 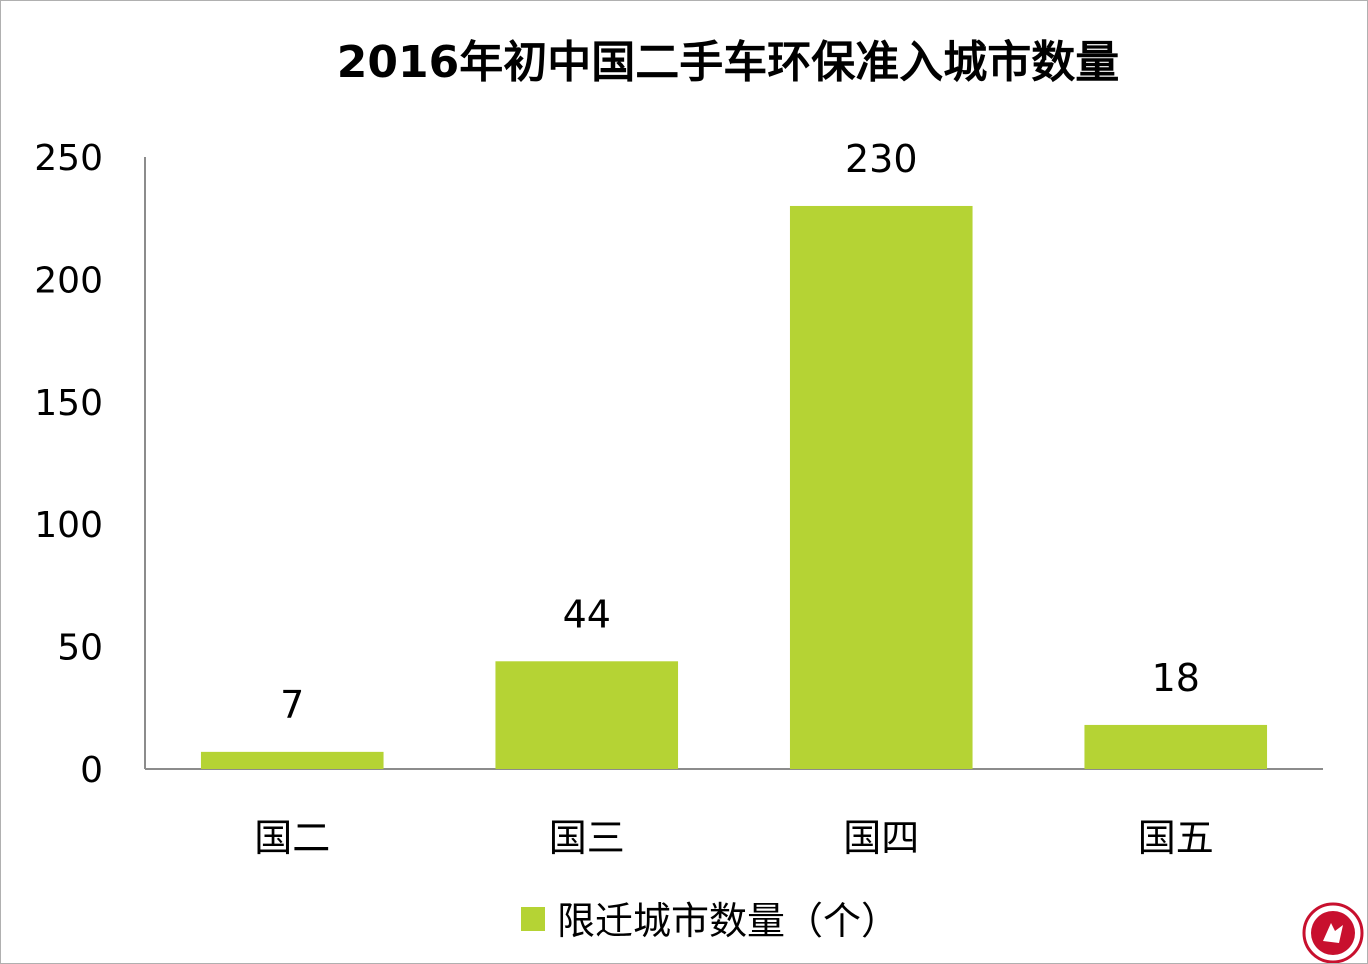 I want to click on data-label: 44, so click(x=587, y=614).